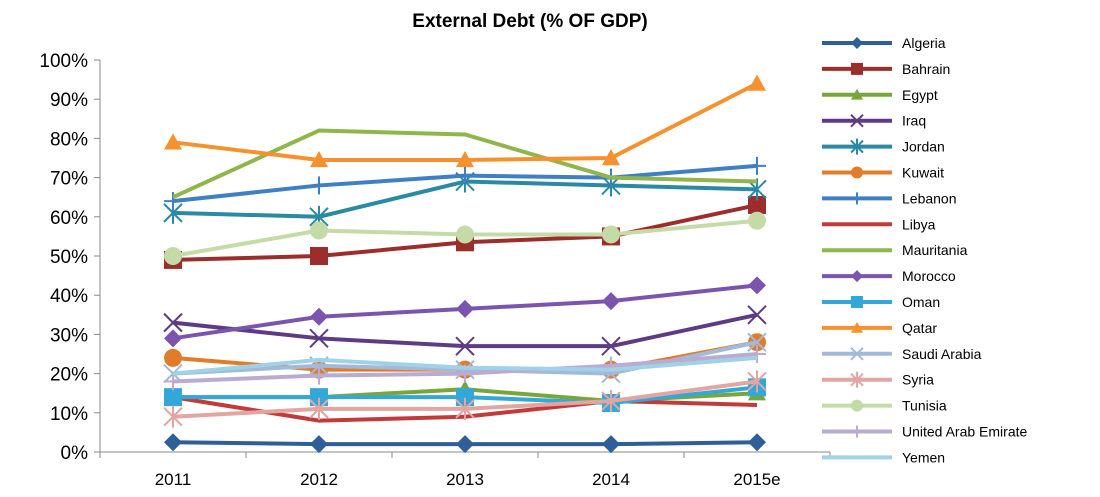 Image resolution: width=1100 pixels, height=497 pixels. What do you see at coordinates (883, 173) in the screenshot?
I see `legend-item-kuwait: Kuwait` at bounding box center [883, 173].